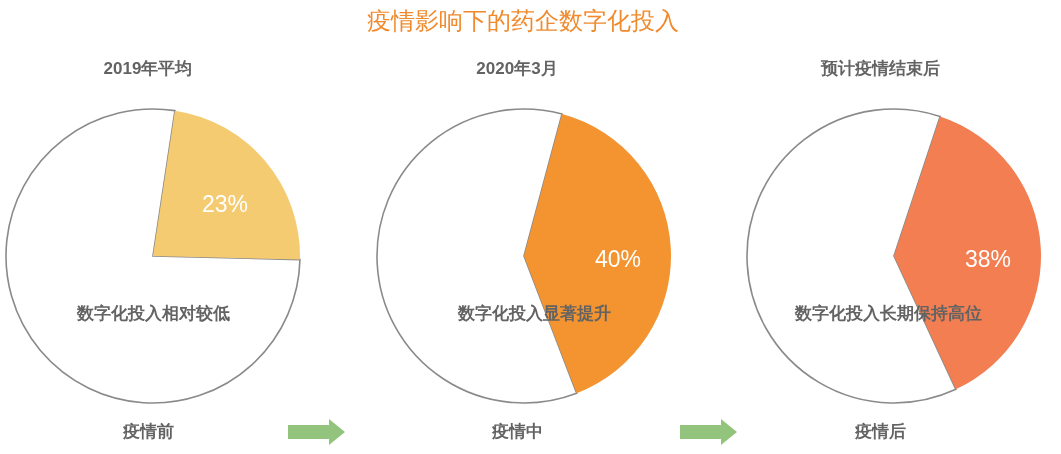 This screenshot has width=1061, height=454. I want to click on text: 疫情中, so click(516, 431).